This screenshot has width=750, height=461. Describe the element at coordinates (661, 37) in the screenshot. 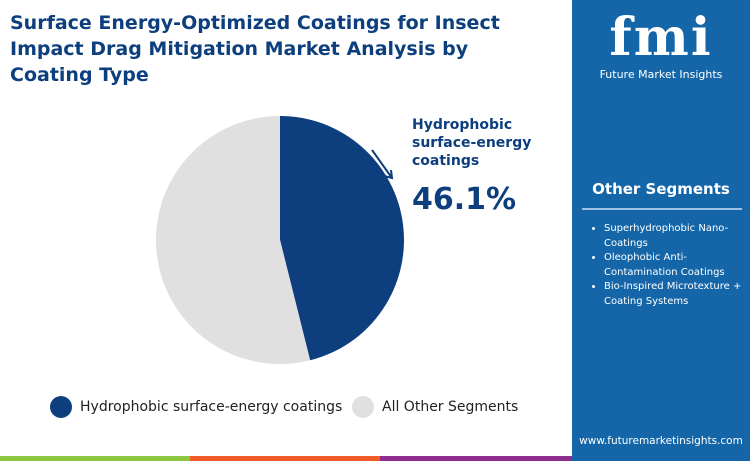

I see `logo-mark: fmi` at that location.